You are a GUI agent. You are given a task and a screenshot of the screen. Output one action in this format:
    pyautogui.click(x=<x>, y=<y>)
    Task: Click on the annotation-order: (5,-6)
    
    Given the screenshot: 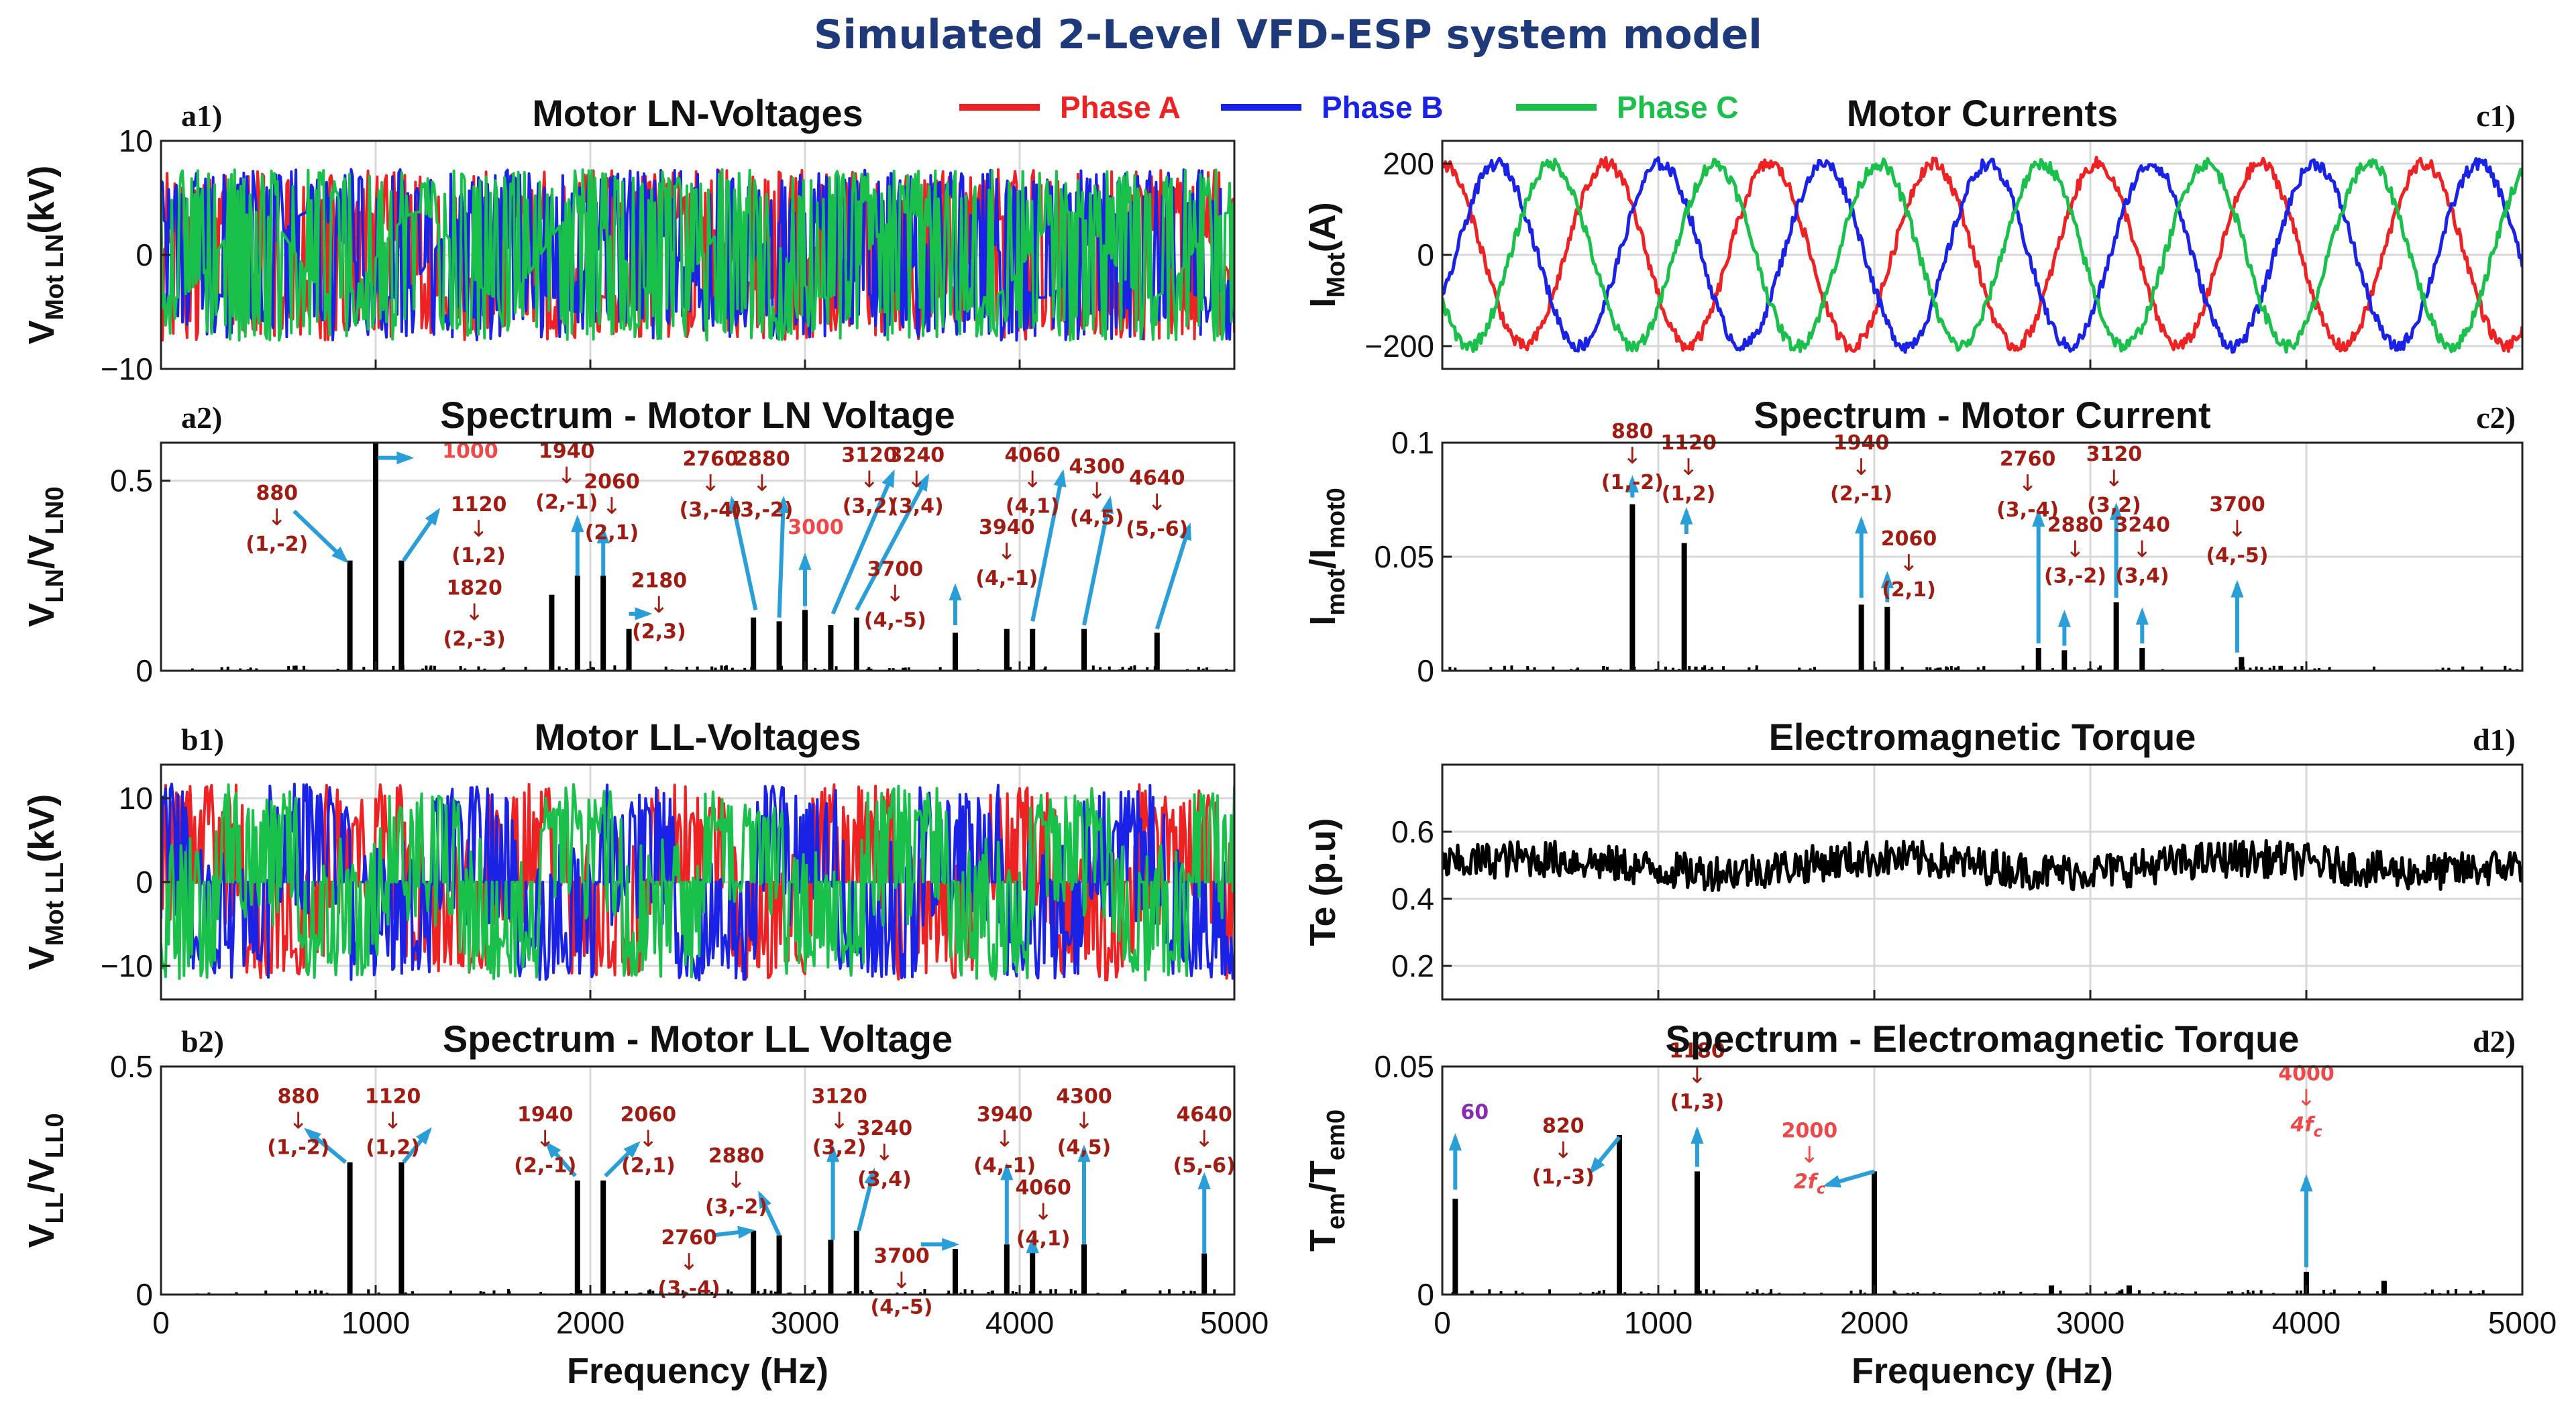 What is the action you would take?
    pyautogui.click(x=1157, y=529)
    